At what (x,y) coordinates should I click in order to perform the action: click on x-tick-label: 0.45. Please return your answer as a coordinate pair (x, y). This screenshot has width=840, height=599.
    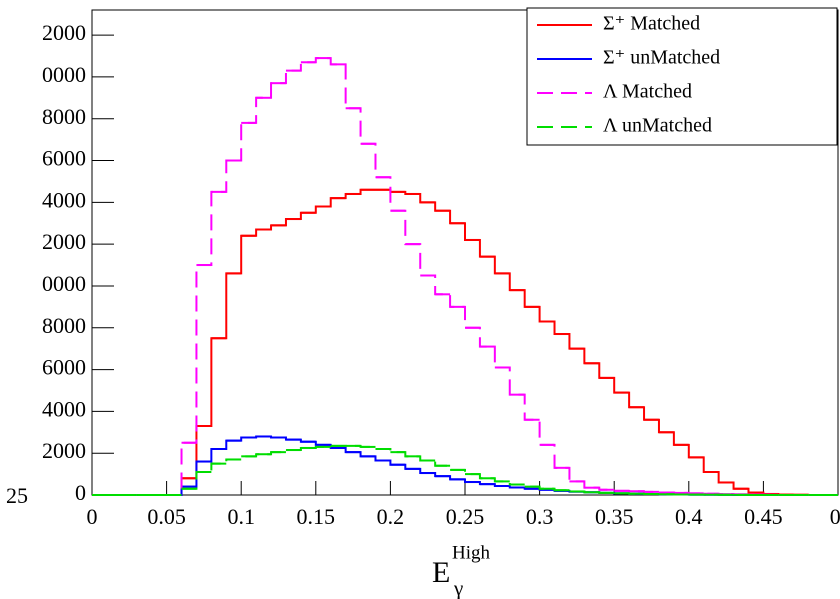
    Looking at the image, I should click on (763, 516).